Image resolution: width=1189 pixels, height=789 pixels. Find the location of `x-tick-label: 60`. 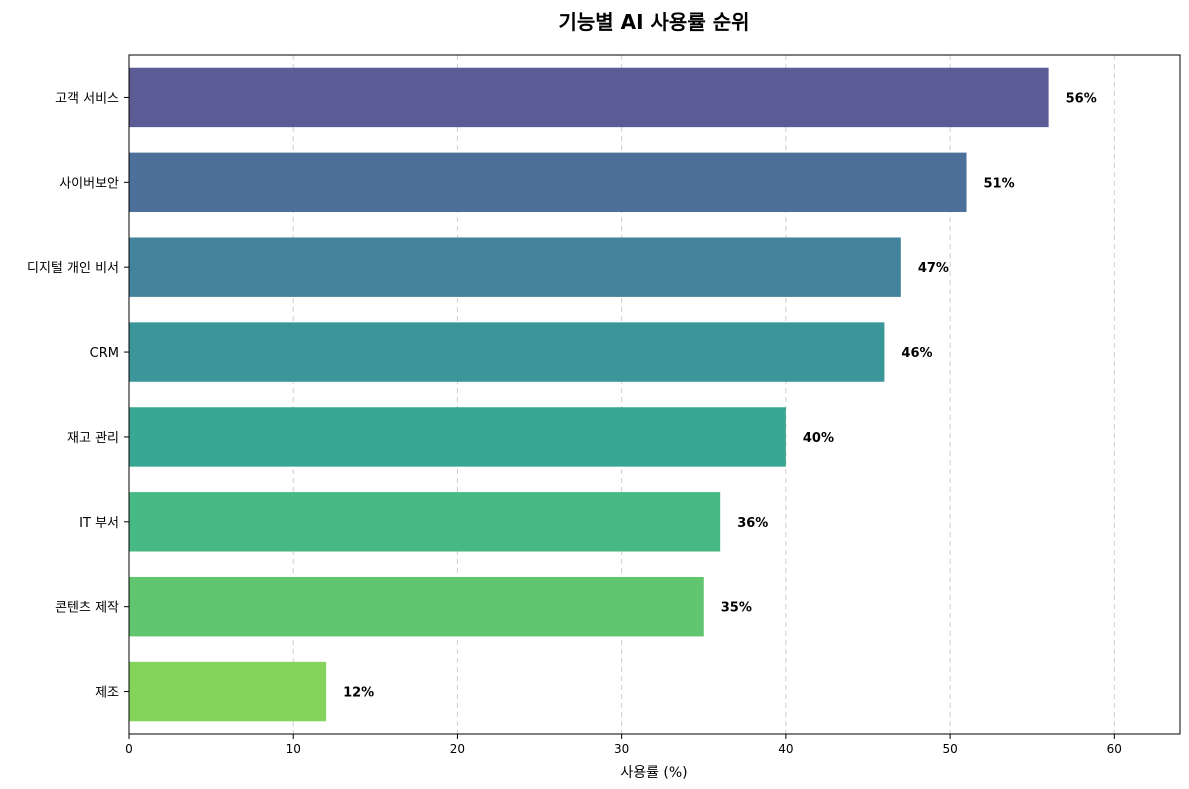

x-tick-label: 60 is located at coordinates (1114, 749).